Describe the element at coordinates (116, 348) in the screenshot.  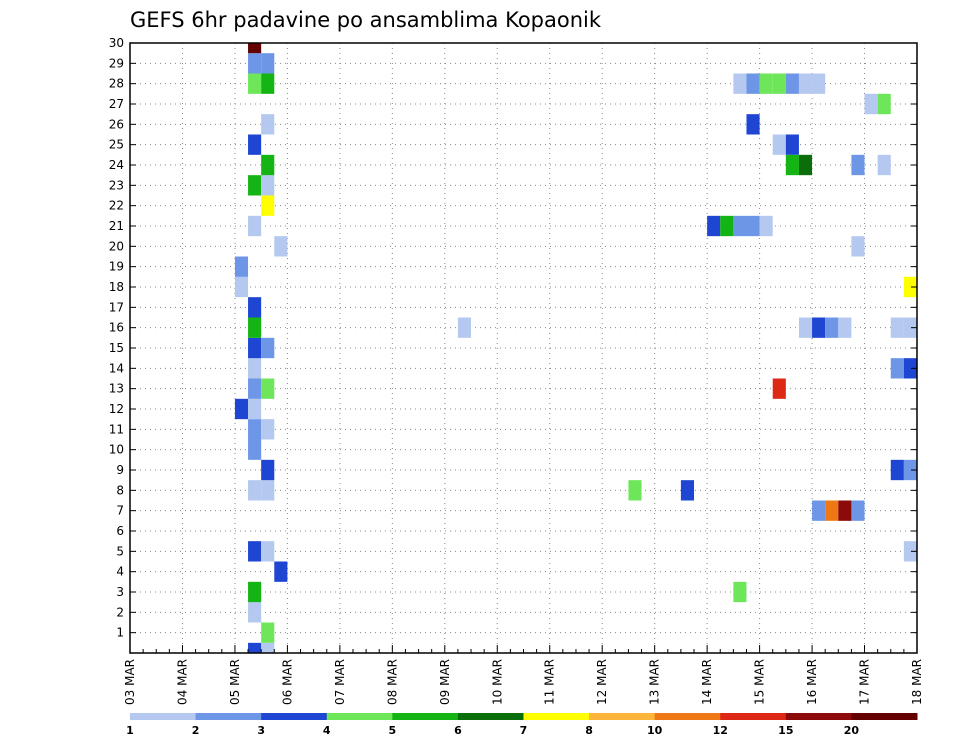
I see `y-tick-label: 15` at that location.